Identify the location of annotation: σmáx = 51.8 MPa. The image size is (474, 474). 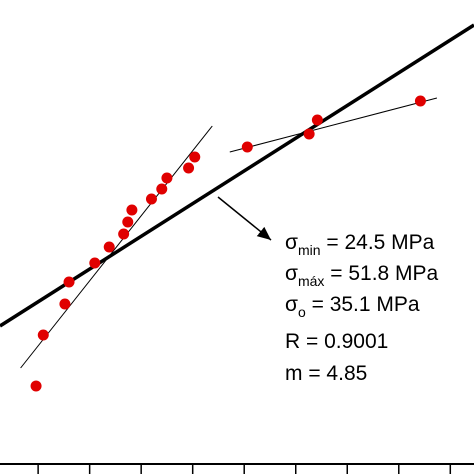
(362, 275).